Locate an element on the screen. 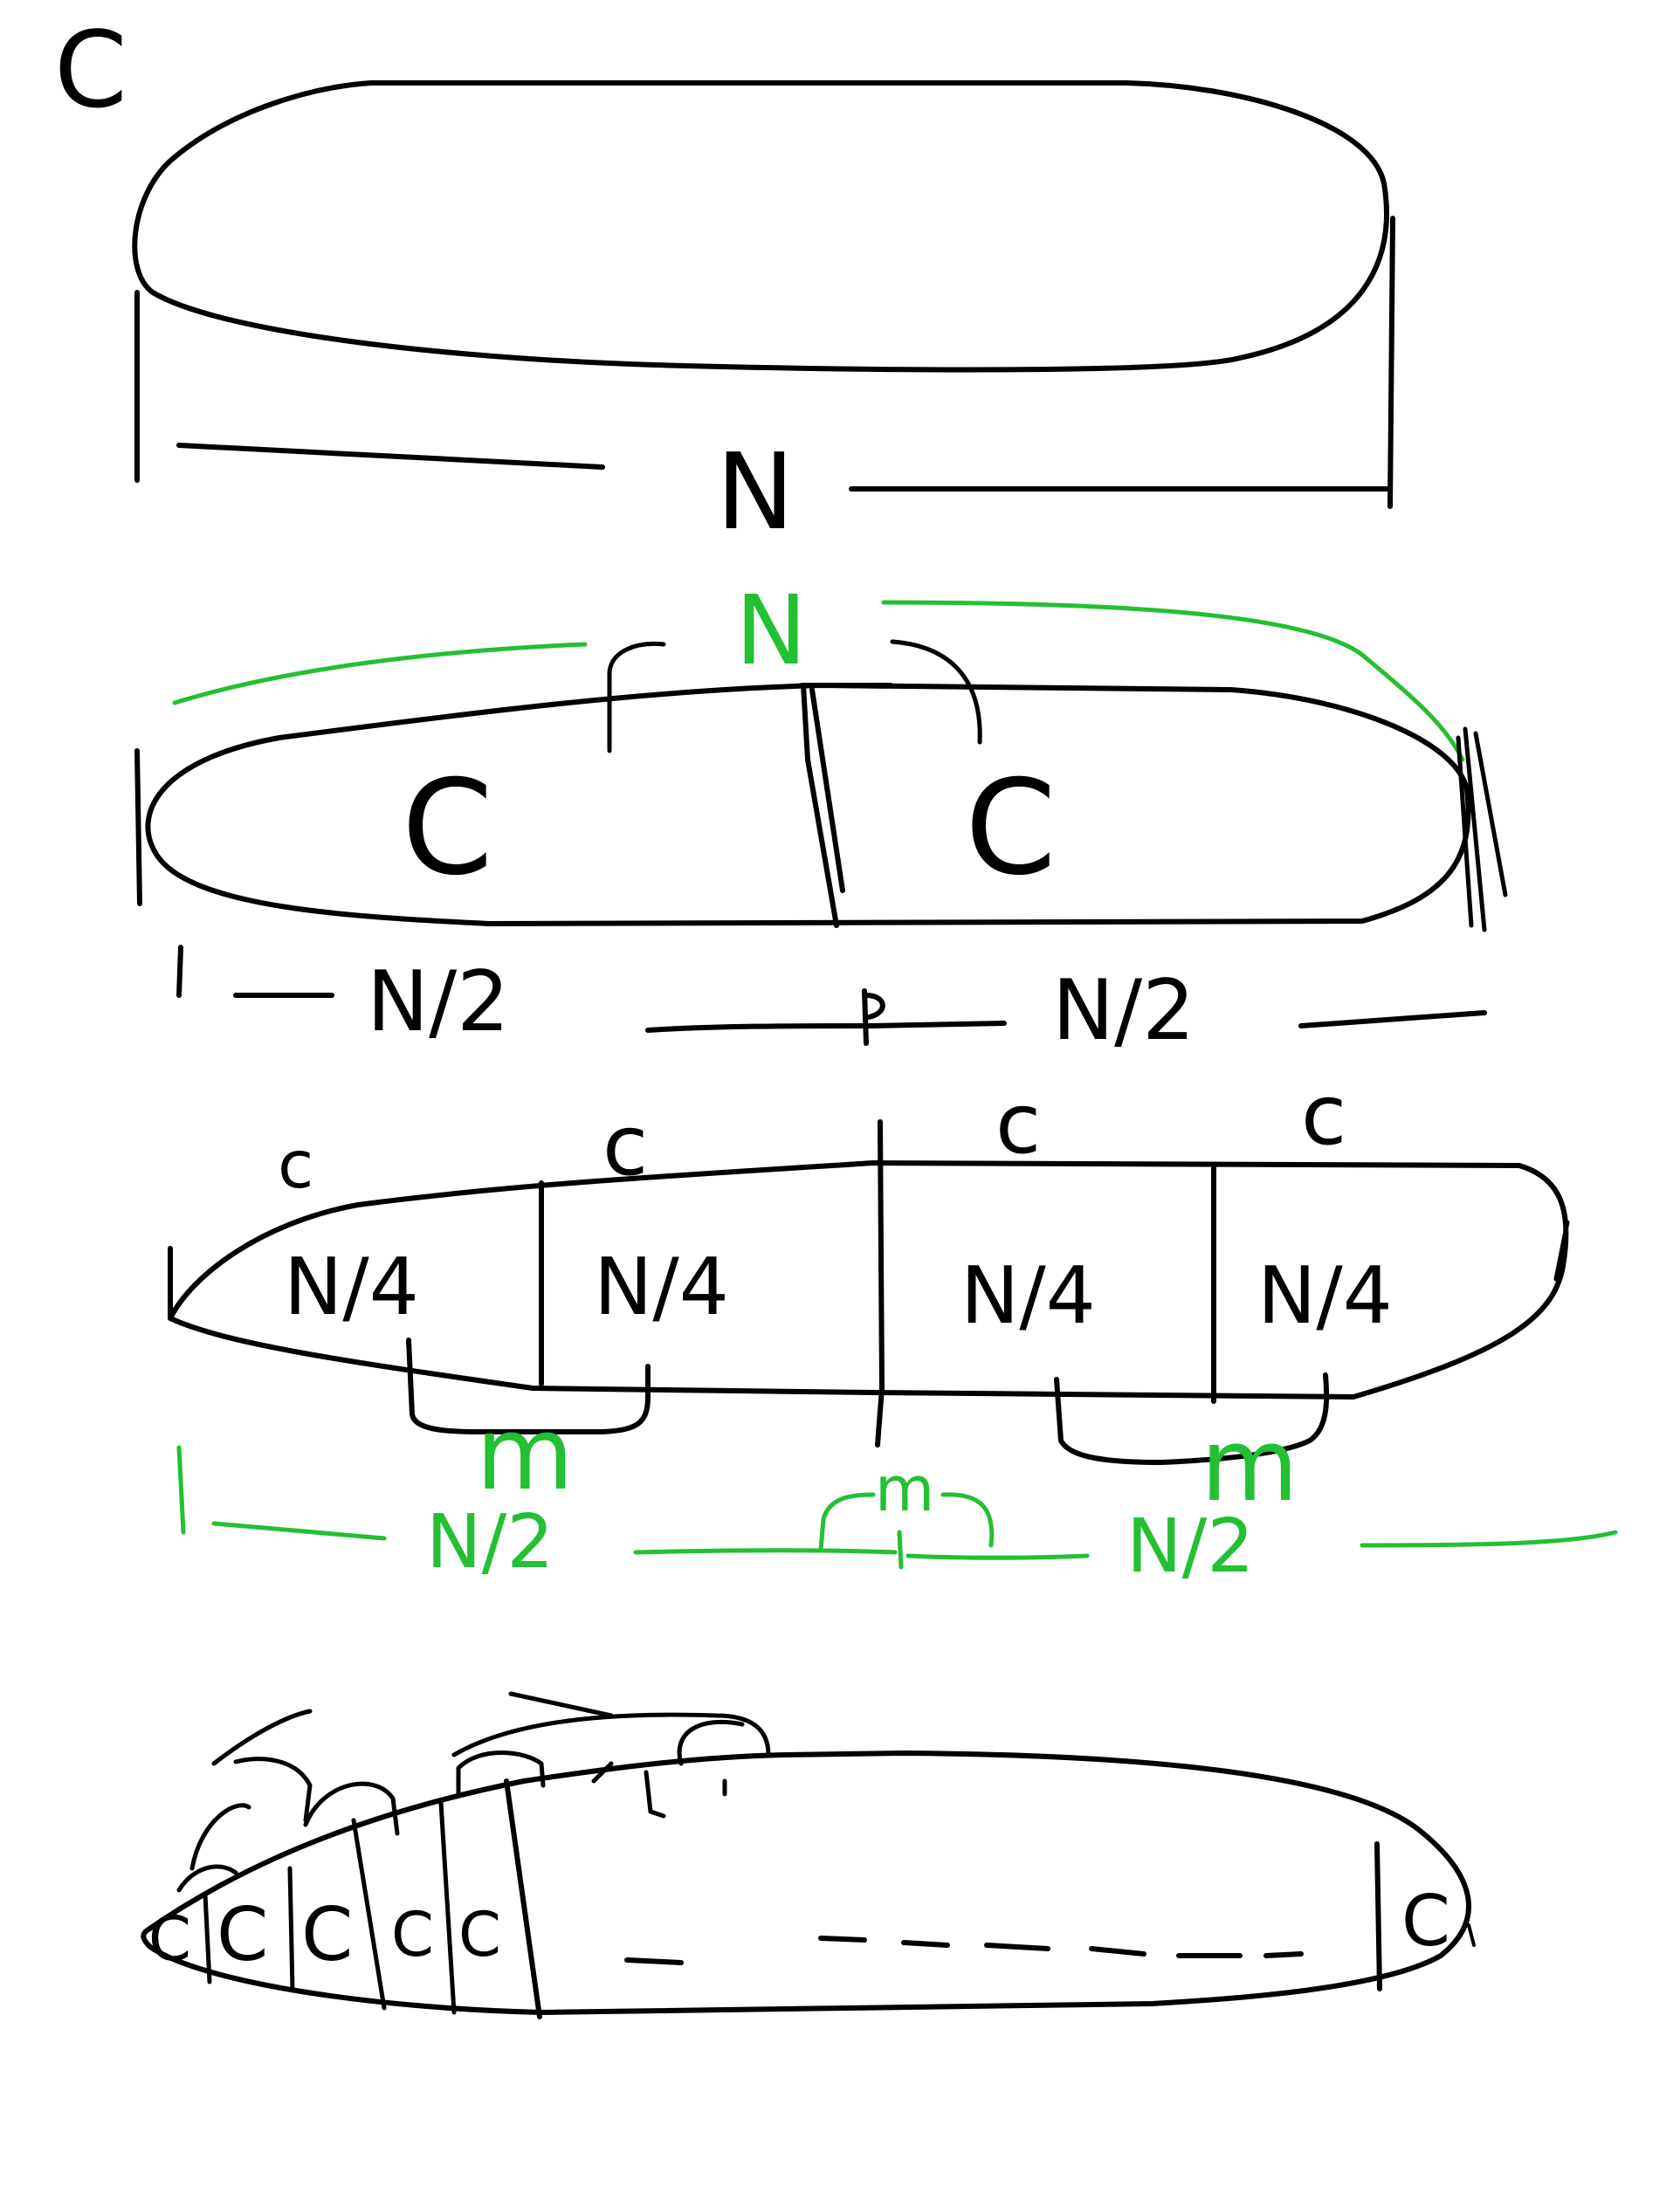 This screenshot has height=2194, width=1680. panel-1-length-label: N is located at coordinates (755, 493).